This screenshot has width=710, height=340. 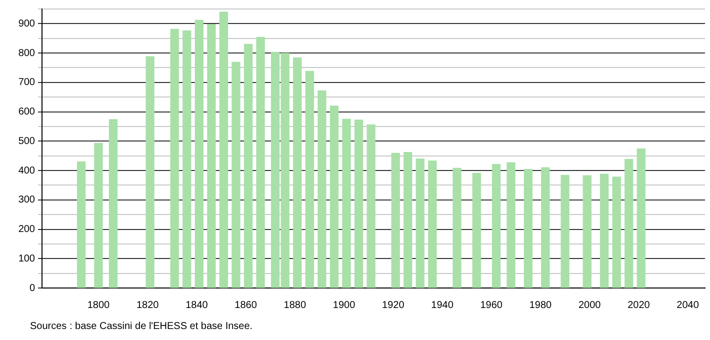 I want to click on y-tick-label: 0, so click(x=32, y=288).